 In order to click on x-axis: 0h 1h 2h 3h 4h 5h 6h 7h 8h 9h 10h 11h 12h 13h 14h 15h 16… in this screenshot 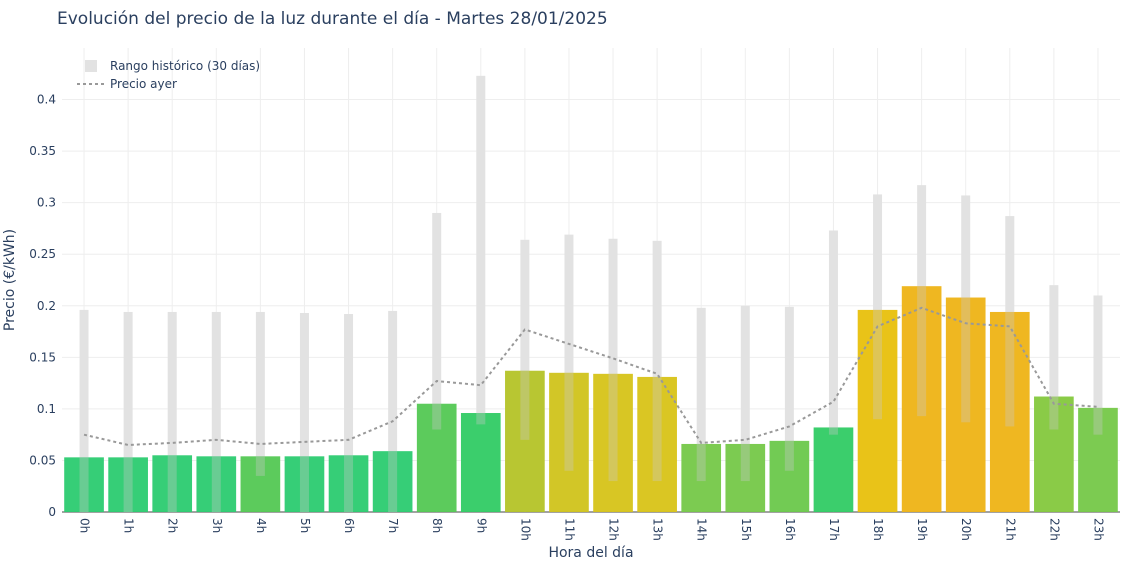, I will do `click(592, 529)`.